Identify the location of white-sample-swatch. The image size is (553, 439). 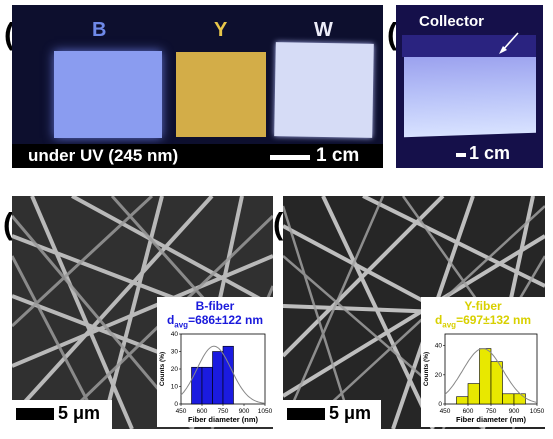
(324, 90).